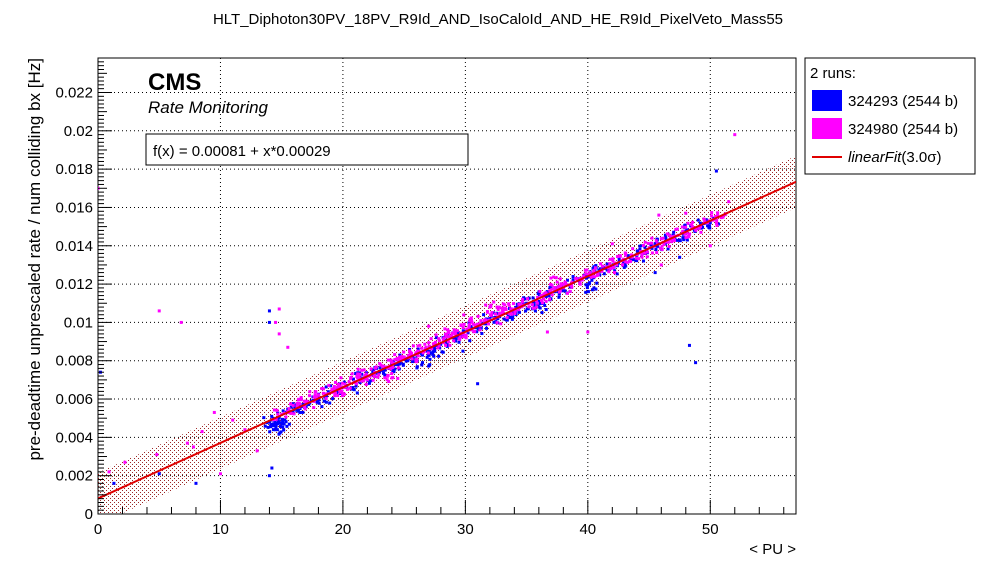  I want to click on x-tick-label: 30, so click(465, 529).